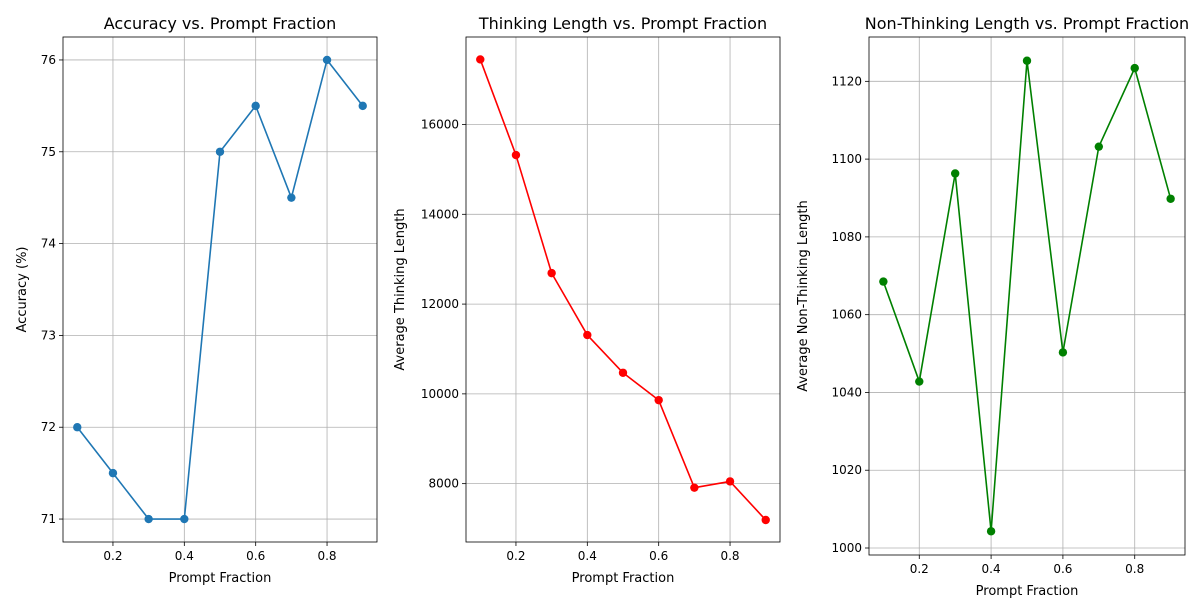 The height and width of the screenshot is (600, 1200). Describe the element at coordinates (440, 125) in the screenshot. I see `y-tick-label: 16000` at that location.